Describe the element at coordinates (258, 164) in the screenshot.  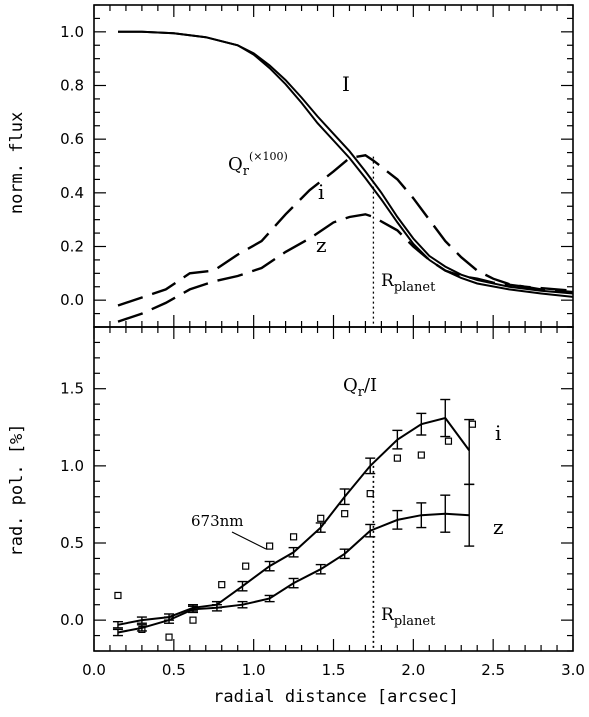
I see `label-Qr: Qr(×100)` at that location.